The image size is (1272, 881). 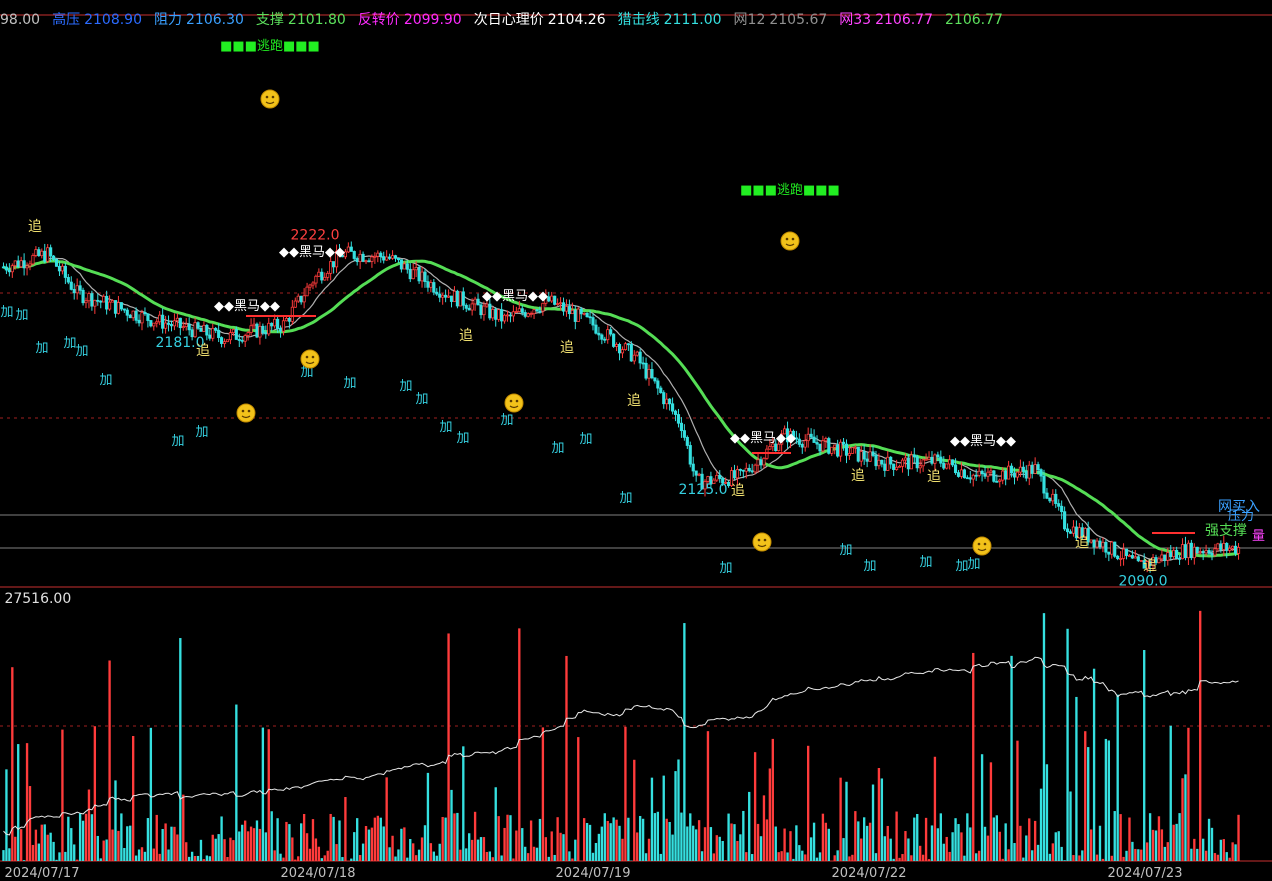 I want to click on header-indicator: 猎击线 2111.00, so click(x=673, y=20).